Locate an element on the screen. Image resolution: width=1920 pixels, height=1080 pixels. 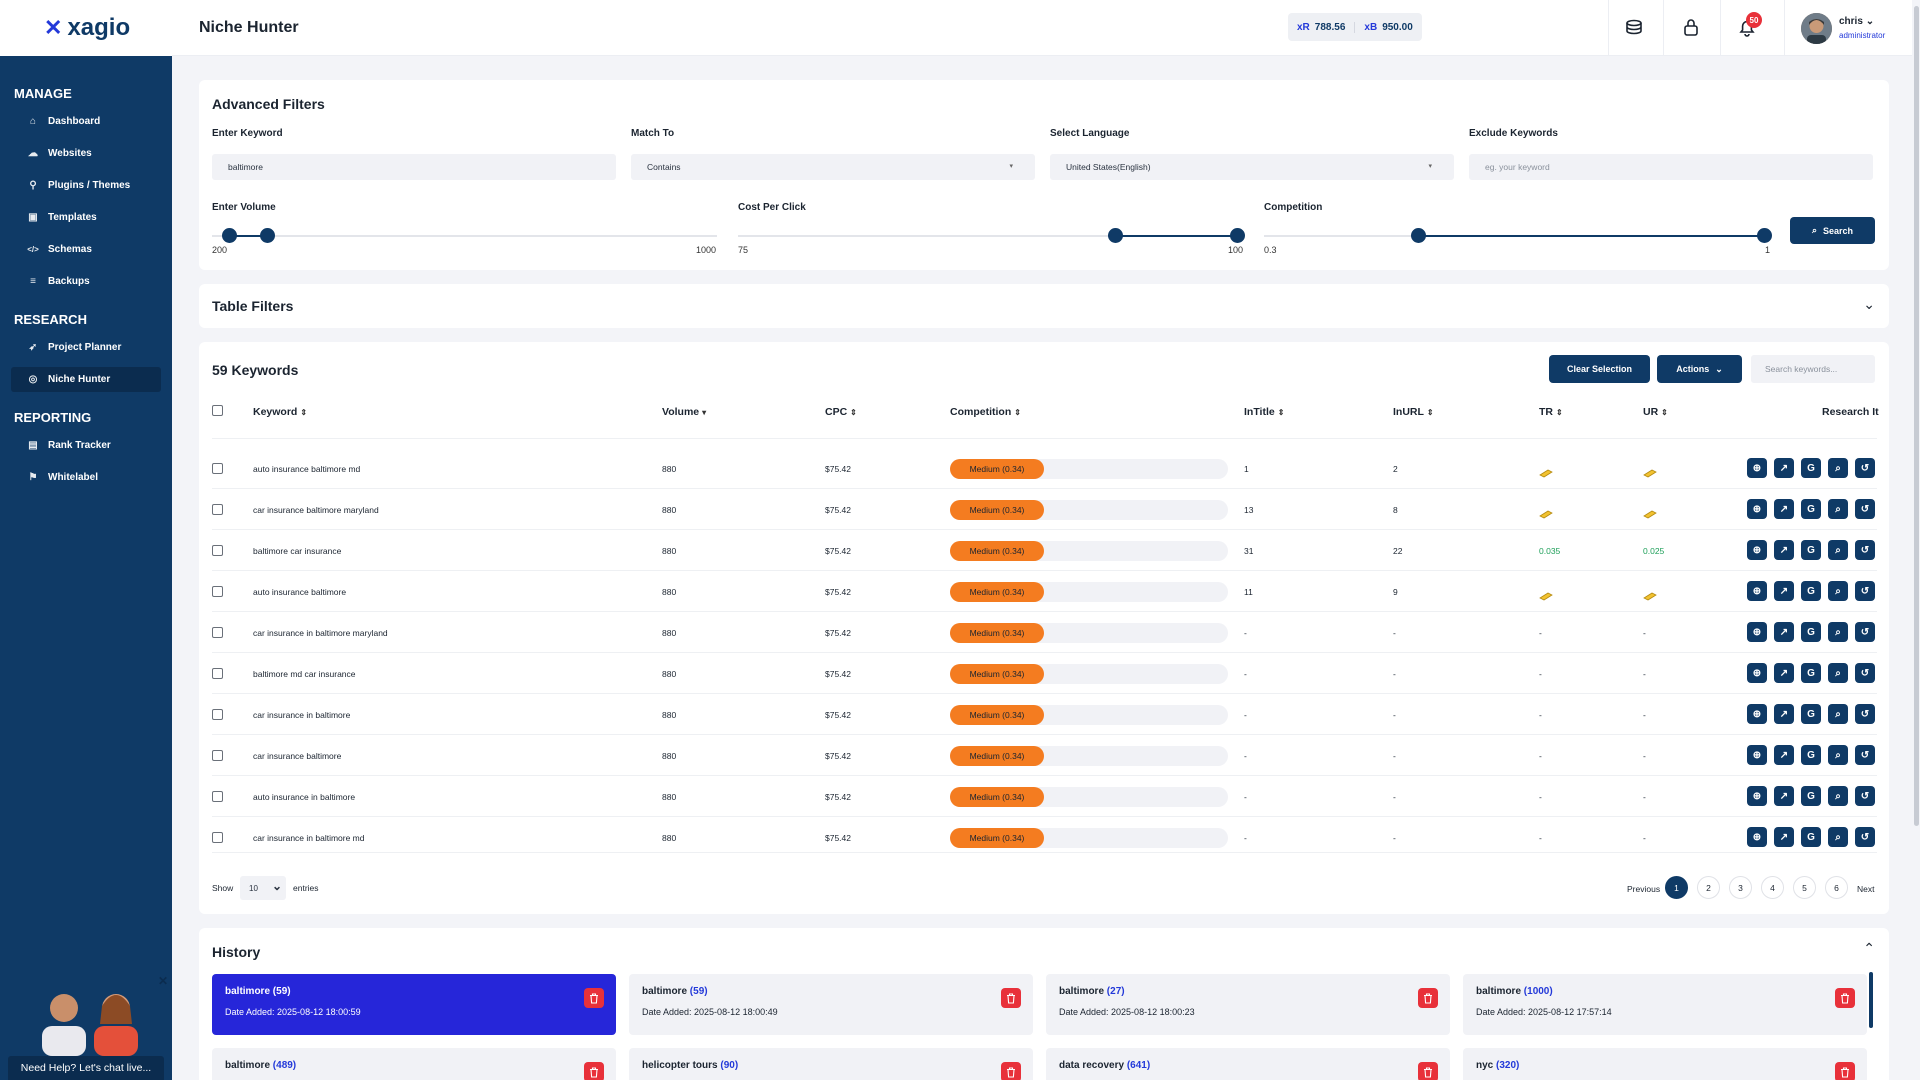
chevron-down-icon: ⌄ is located at coordinates (1869, 304).